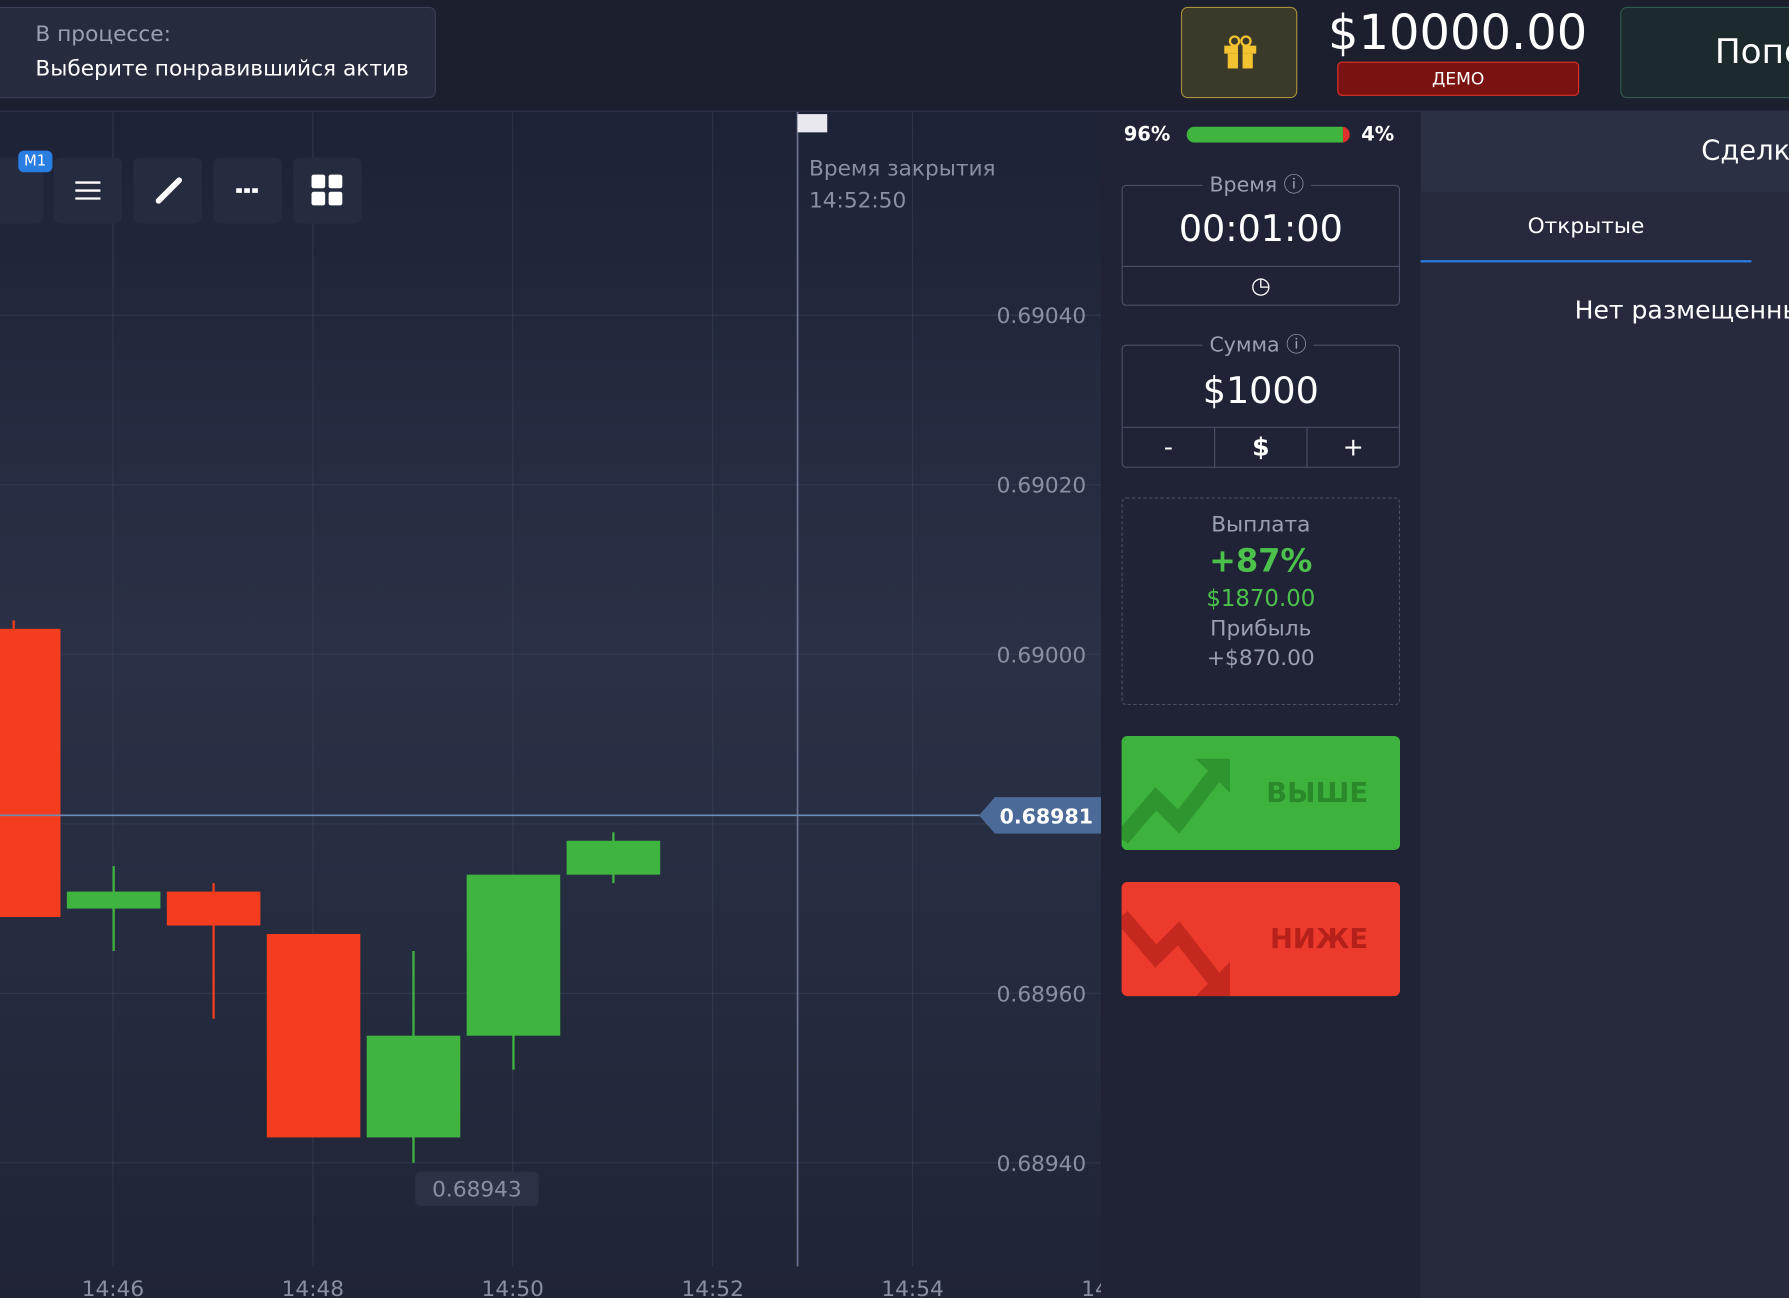  What do you see at coordinates (1458, 32) in the screenshot?
I see `balance: $10000.00` at bounding box center [1458, 32].